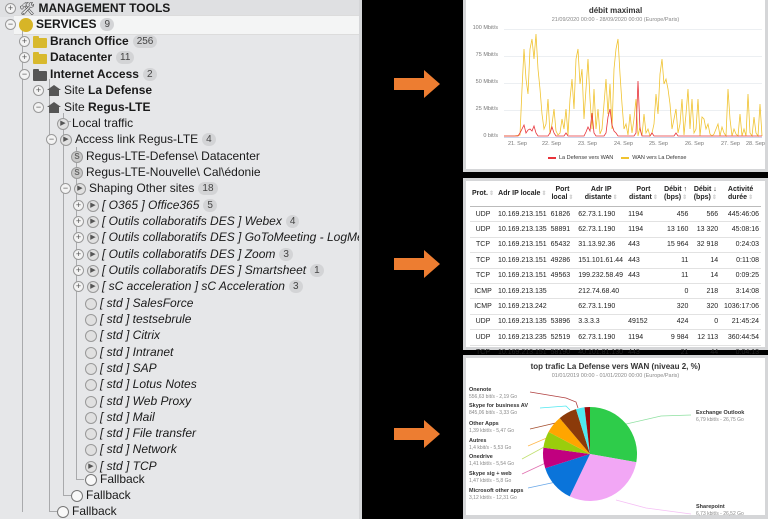 The image size is (768, 519). What do you see at coordinates (91, 107) in the screenshot?
I see `tree-item-site-regus-lte: − Site Regus-LTE` at bounding box center [91, 107].